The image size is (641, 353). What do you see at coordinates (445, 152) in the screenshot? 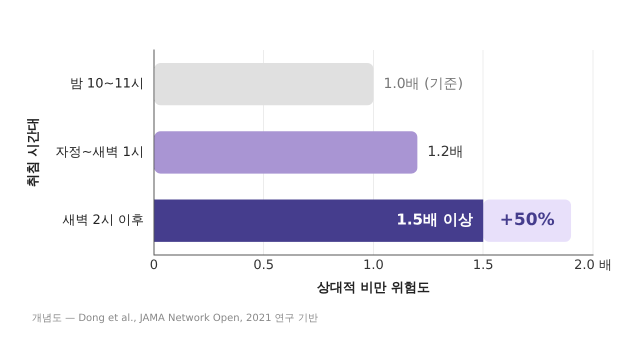
I see `data-label: 1.2배` at bounding box center [445, 152].